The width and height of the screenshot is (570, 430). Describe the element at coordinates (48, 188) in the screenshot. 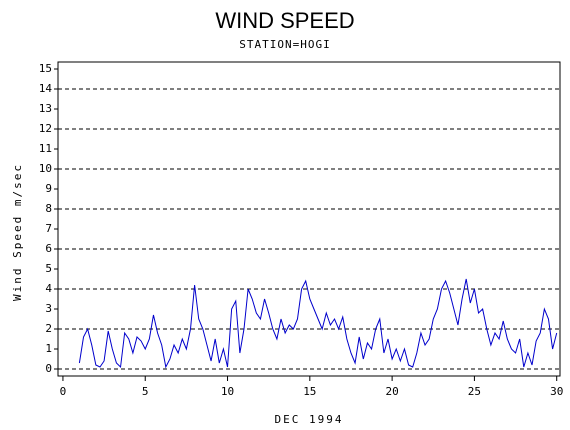

I see `y-tick-label: 9` at that location.